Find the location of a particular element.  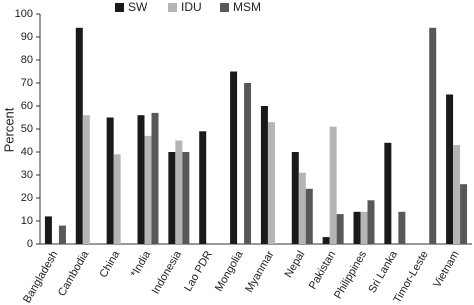

legend-label: IDU is located at coordinates (191, 7).